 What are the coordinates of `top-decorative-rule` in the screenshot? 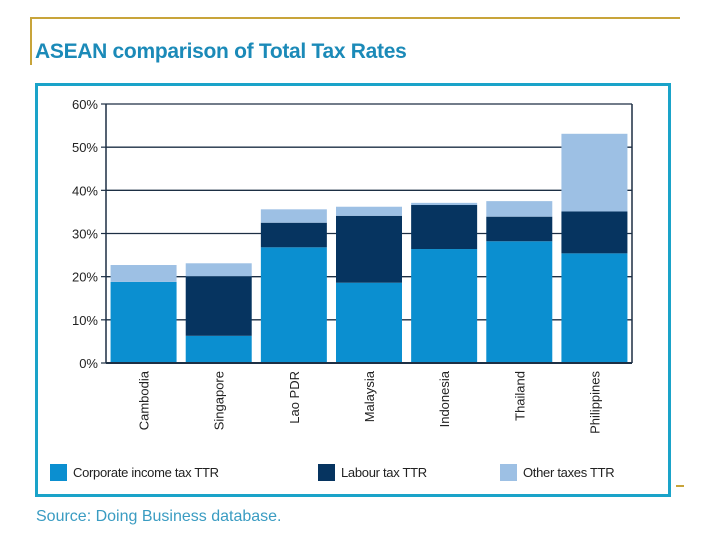 It's located at (355, 18).